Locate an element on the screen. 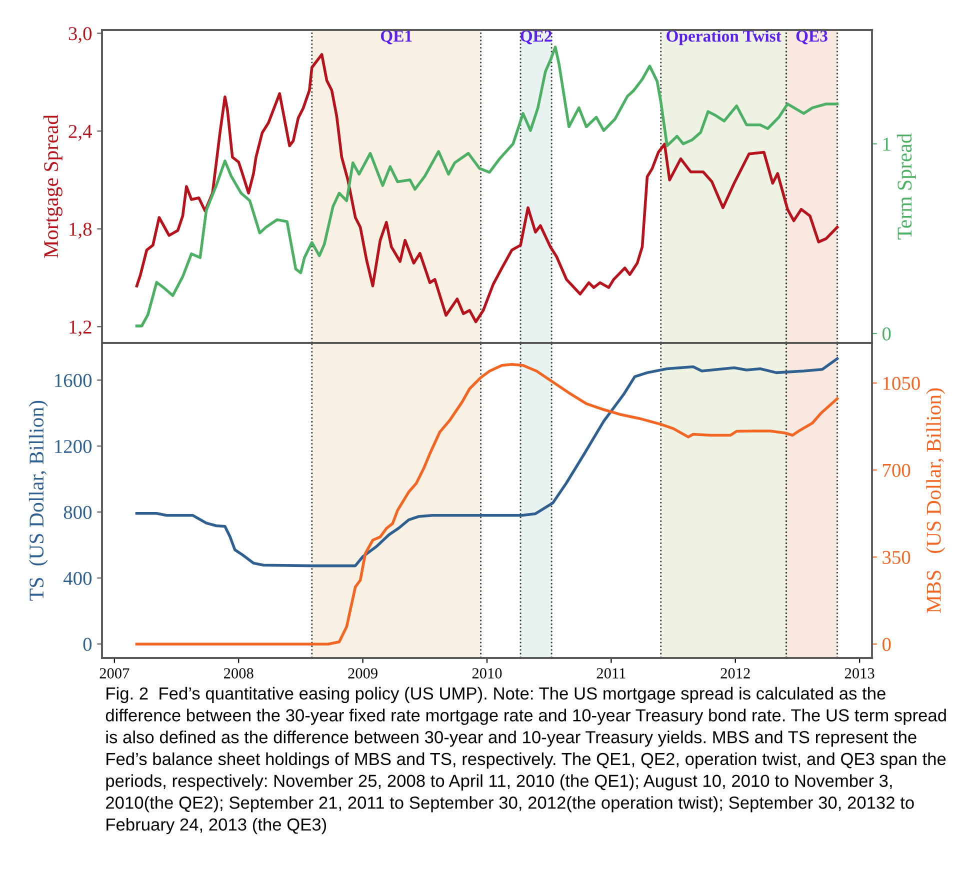 The image size is (956, 875). y2-axis-title: MBS (US Dollar, Billion) is located at coordinates (936, 500).